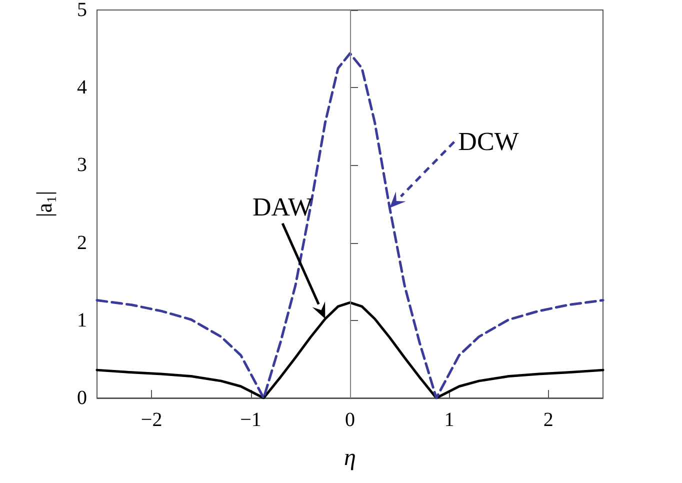 This screenshot has width=682, height=483. Describe the element at coordinates (44, 204) in the screenshot. I see `y-axis-title: |a₁|` at that location.